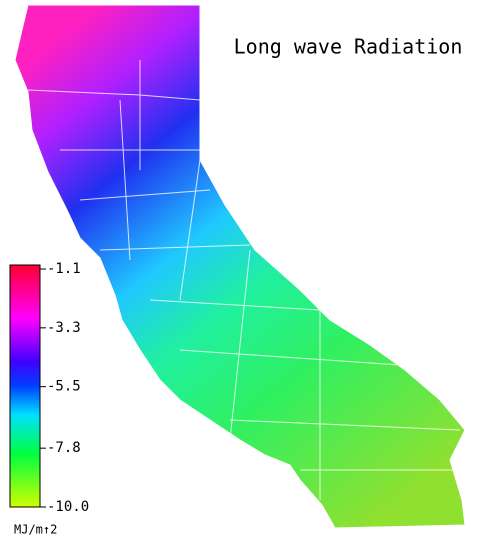  Describe the element at coordinates (348, 47) in the screenshot. I see `map-title: Long wave Radiation` at that location.